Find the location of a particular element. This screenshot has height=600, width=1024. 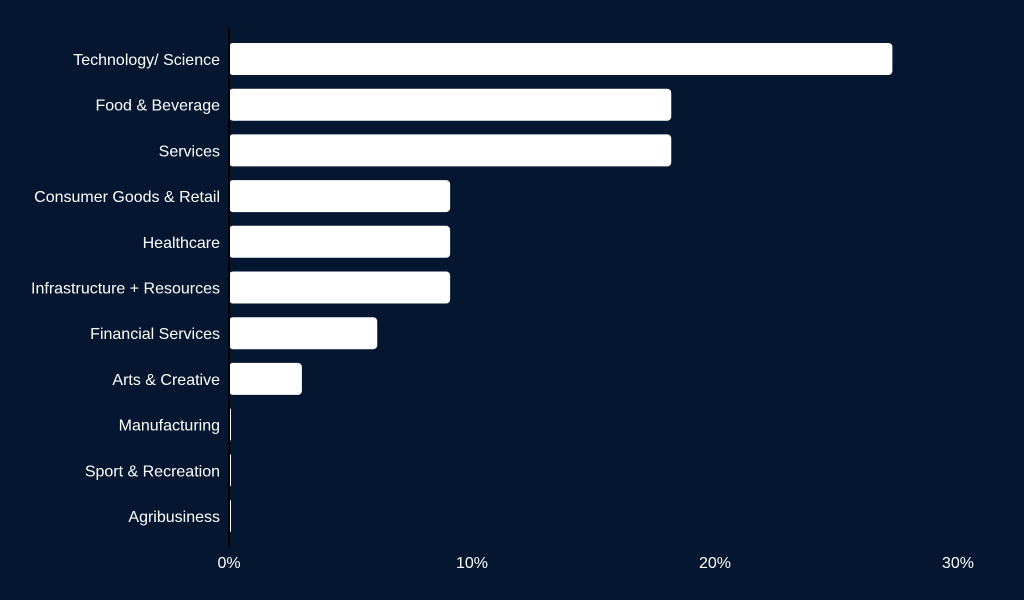

category-label: Technology/ Science is located at coordinates (146, 60).